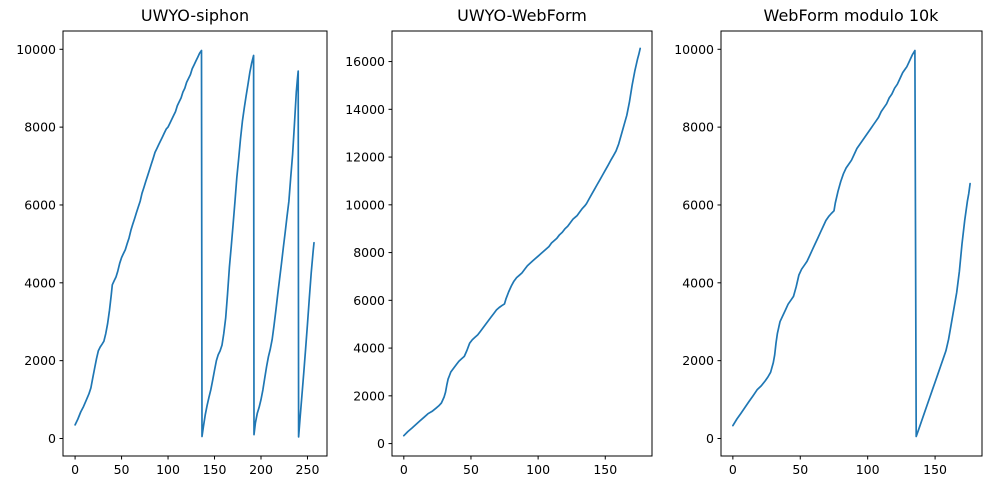 This screenshot has height=490, width=990. Describe the element at coordinates (365, 109) in the screenshot. I see `uwyo-webform-y-tick-label: 14000` at that location.